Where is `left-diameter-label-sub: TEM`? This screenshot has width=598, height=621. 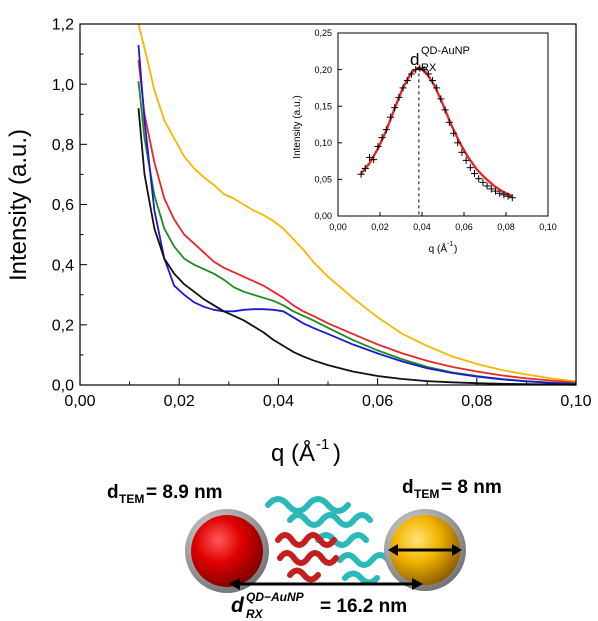
left-diameter-label-sub: TEM is located at coordinates (131, 499).